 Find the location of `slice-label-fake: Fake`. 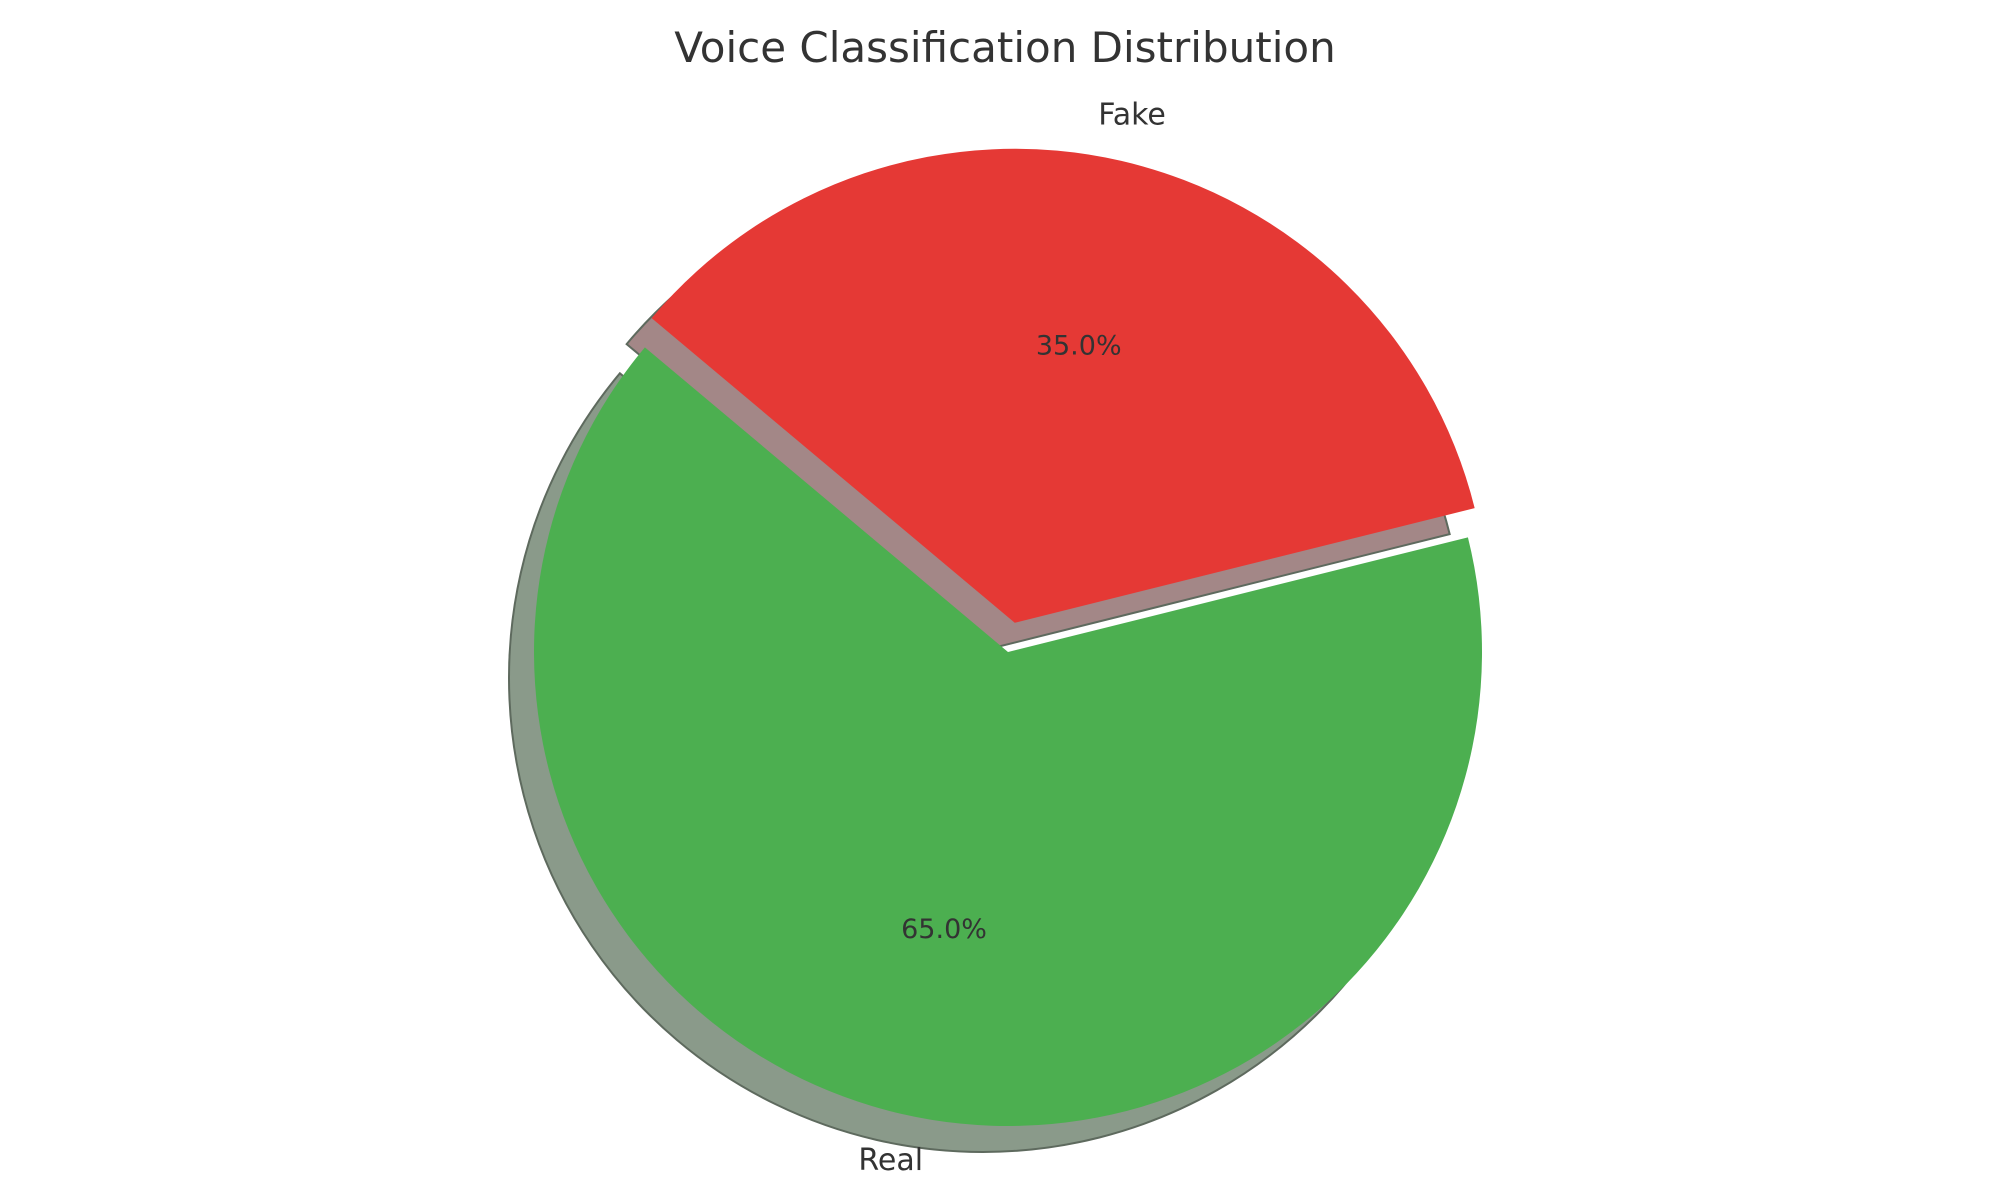

slice-label-fake: Fake is located at coordinates (1132, 115).